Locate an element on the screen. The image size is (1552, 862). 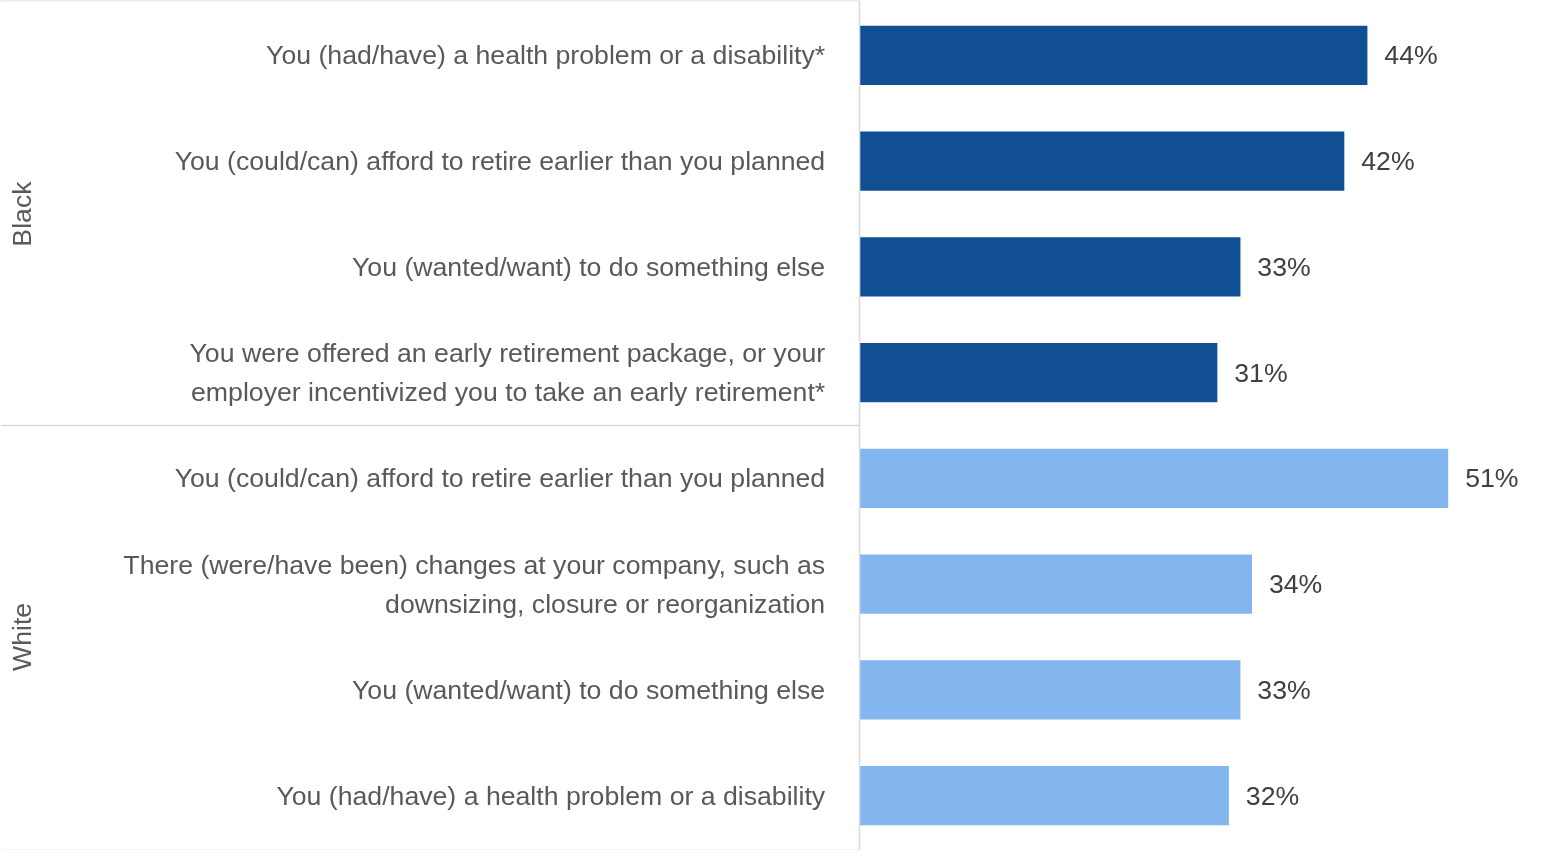
data-label: 32% is located at coordinates (1272, 795).